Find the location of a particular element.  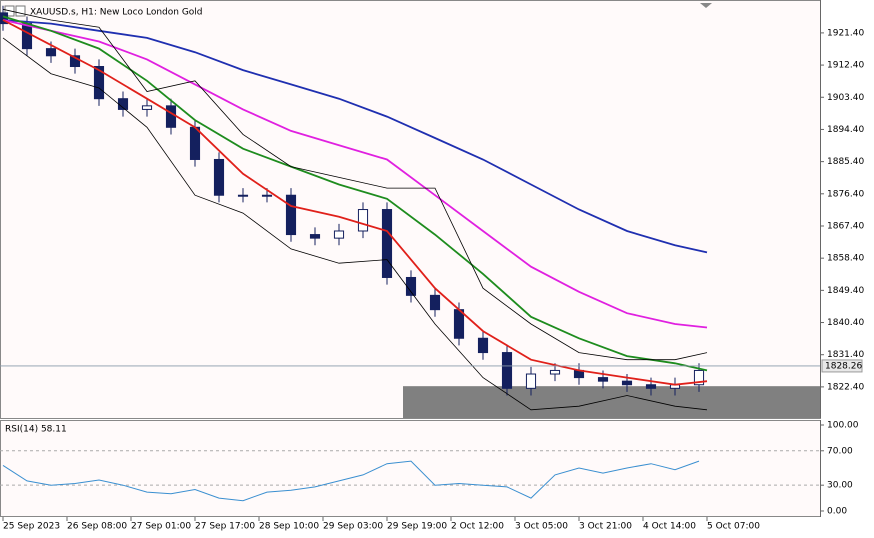

last-price-label: 1828.26 is located at coordinates (843, 366).